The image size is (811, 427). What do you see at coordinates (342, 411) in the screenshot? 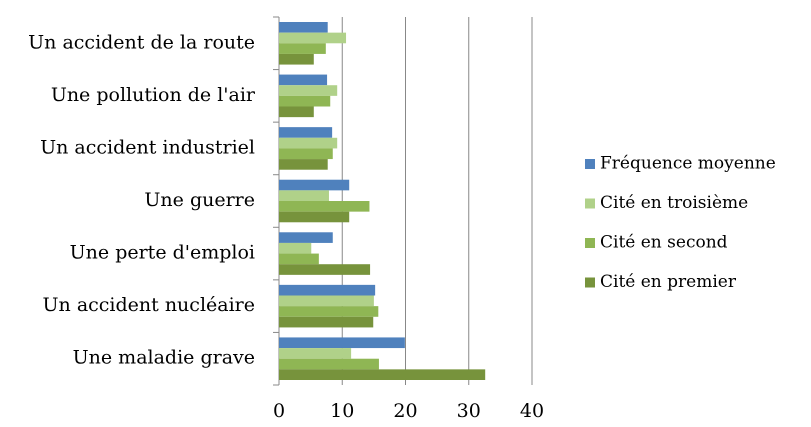
I see `x-tick-label: 10` at bounding box center [342, 411].